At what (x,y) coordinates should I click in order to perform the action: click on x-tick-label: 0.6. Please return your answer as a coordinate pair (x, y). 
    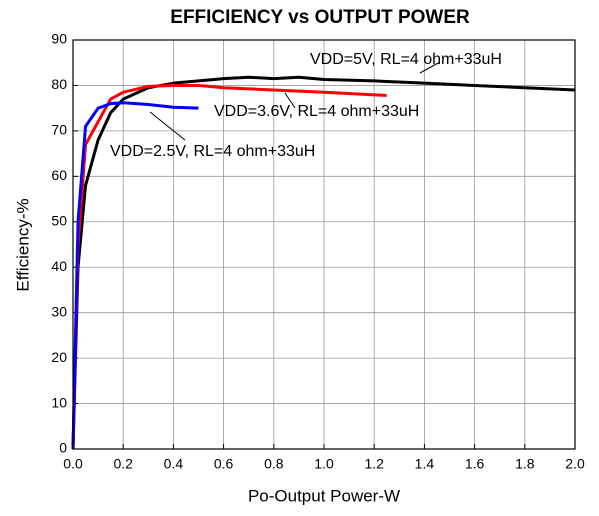
    Looking at the image, I should click on (224, 464).